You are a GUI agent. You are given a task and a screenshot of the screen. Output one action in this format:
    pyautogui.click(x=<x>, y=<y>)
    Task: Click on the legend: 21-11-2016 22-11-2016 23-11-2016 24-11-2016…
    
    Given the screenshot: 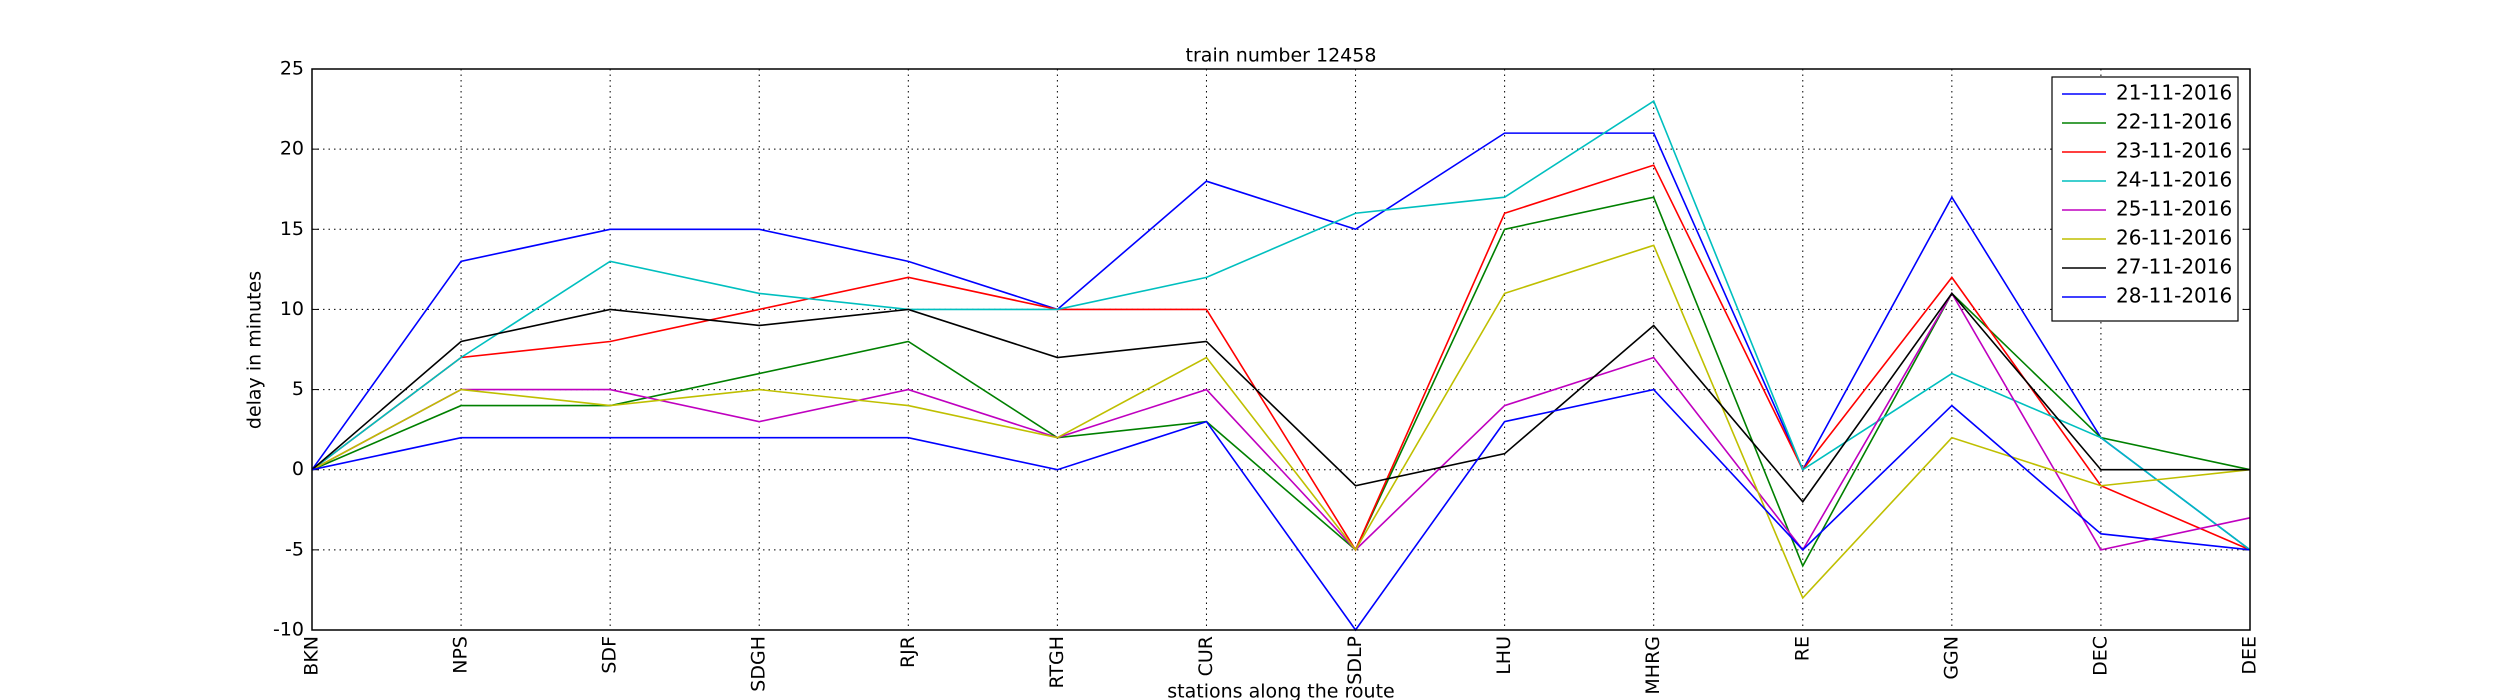 What is the action you would take?
    pyautogui.click(x=2145, y=199)
    